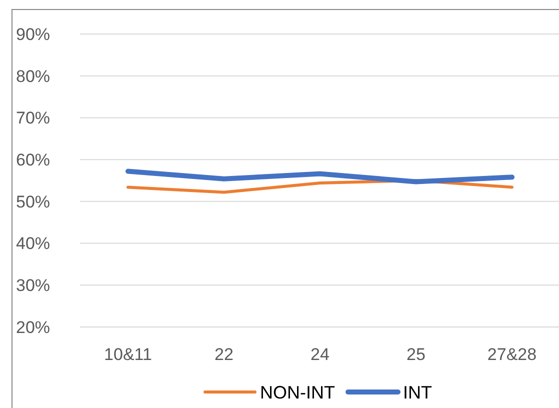  What do you see at coordinates (33, 160) in the screenshot?
I see `y-tick-label: 60%` at bounding box center [33, 160].